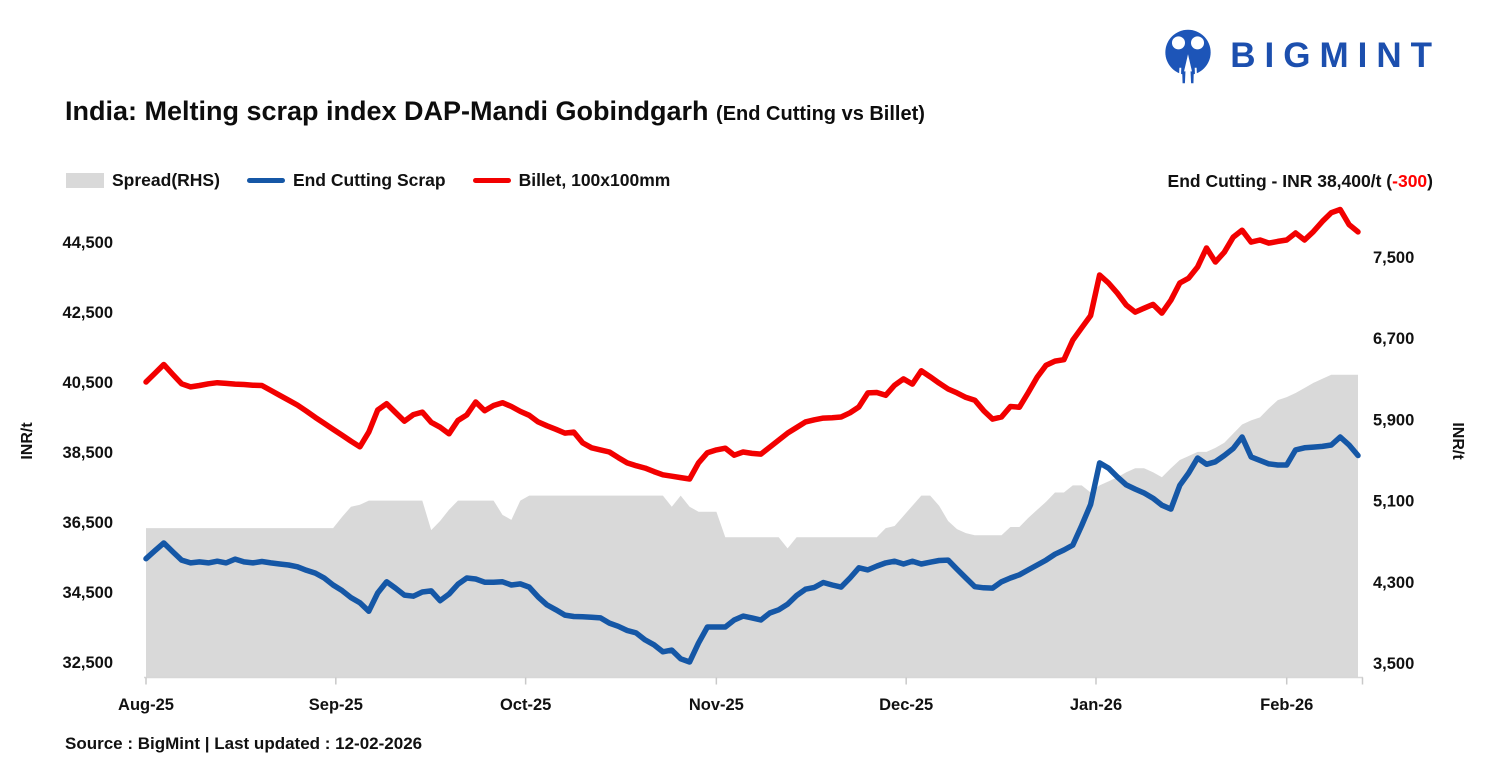 The height and width of the screenshot is (776, 1489). What do you see at coordinates (88, 663) in the screenshot?
I see `left-tick-label: 32,500` at bounding box center [88, 663].